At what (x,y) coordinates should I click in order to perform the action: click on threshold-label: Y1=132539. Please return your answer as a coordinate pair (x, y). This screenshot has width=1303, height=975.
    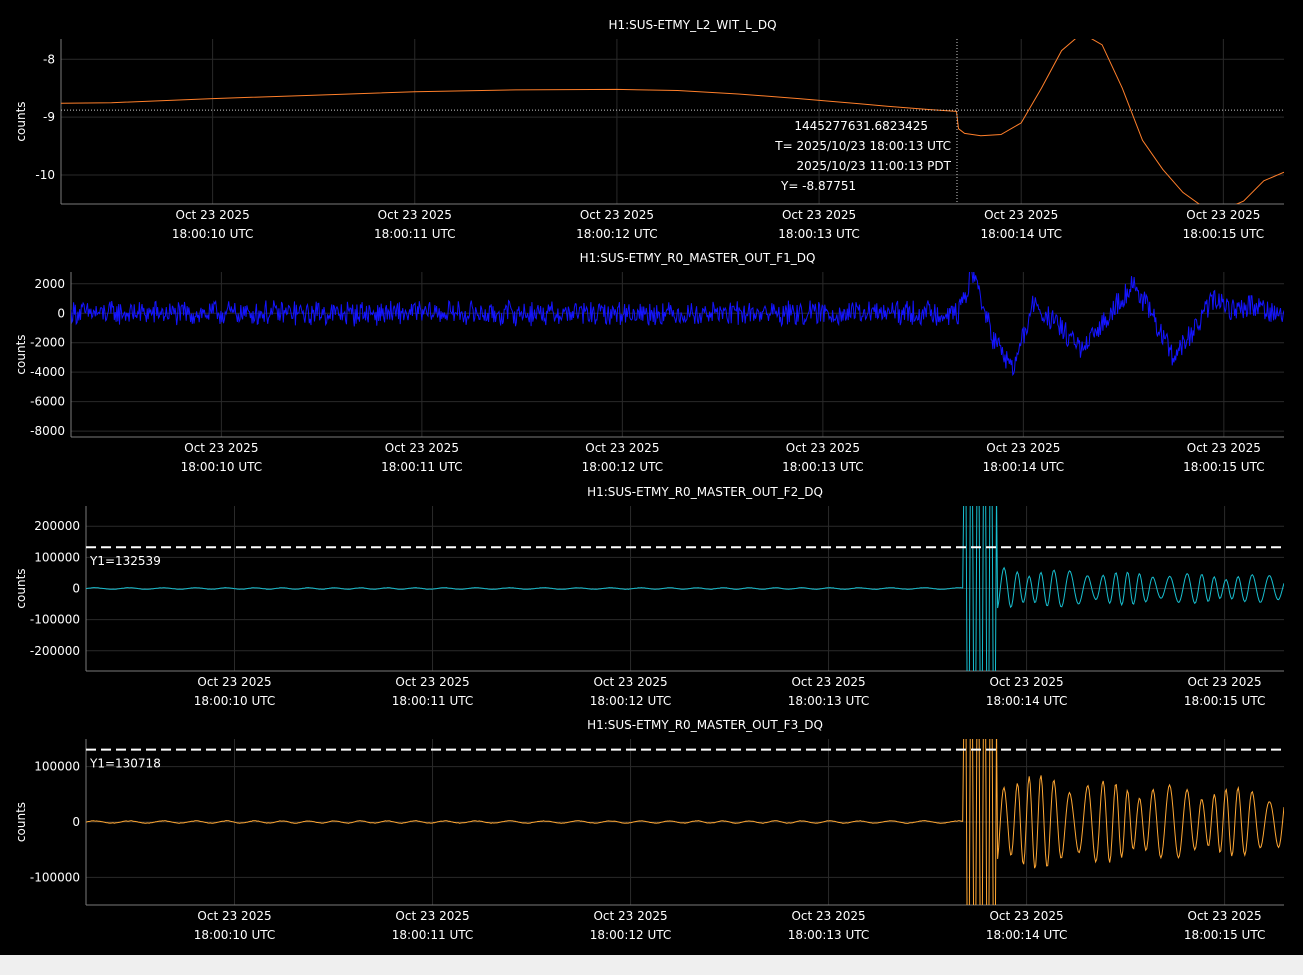
    Looking at the image, I should click on (125, 561).